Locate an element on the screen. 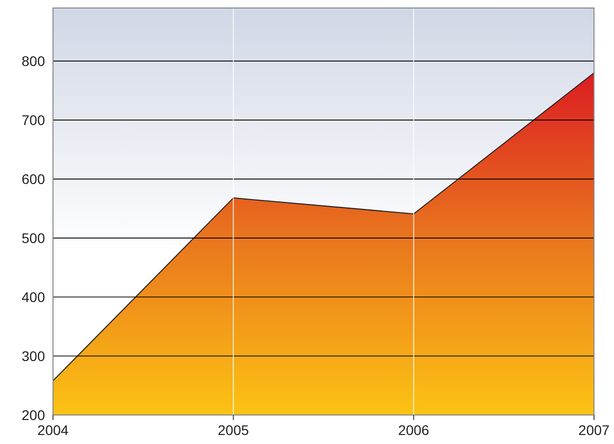 The width and height of the screenshot is (614, 444). y-tick-label: 500 is located at coordinates (34, 238).